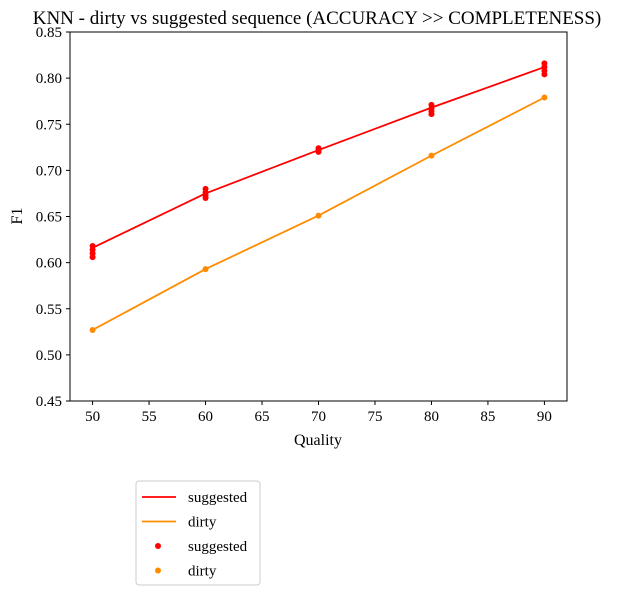  What do you see at coordinates (544, 417) in the screenshot?
I see `x-tick-label: 90` at bounding box center [544, 417].